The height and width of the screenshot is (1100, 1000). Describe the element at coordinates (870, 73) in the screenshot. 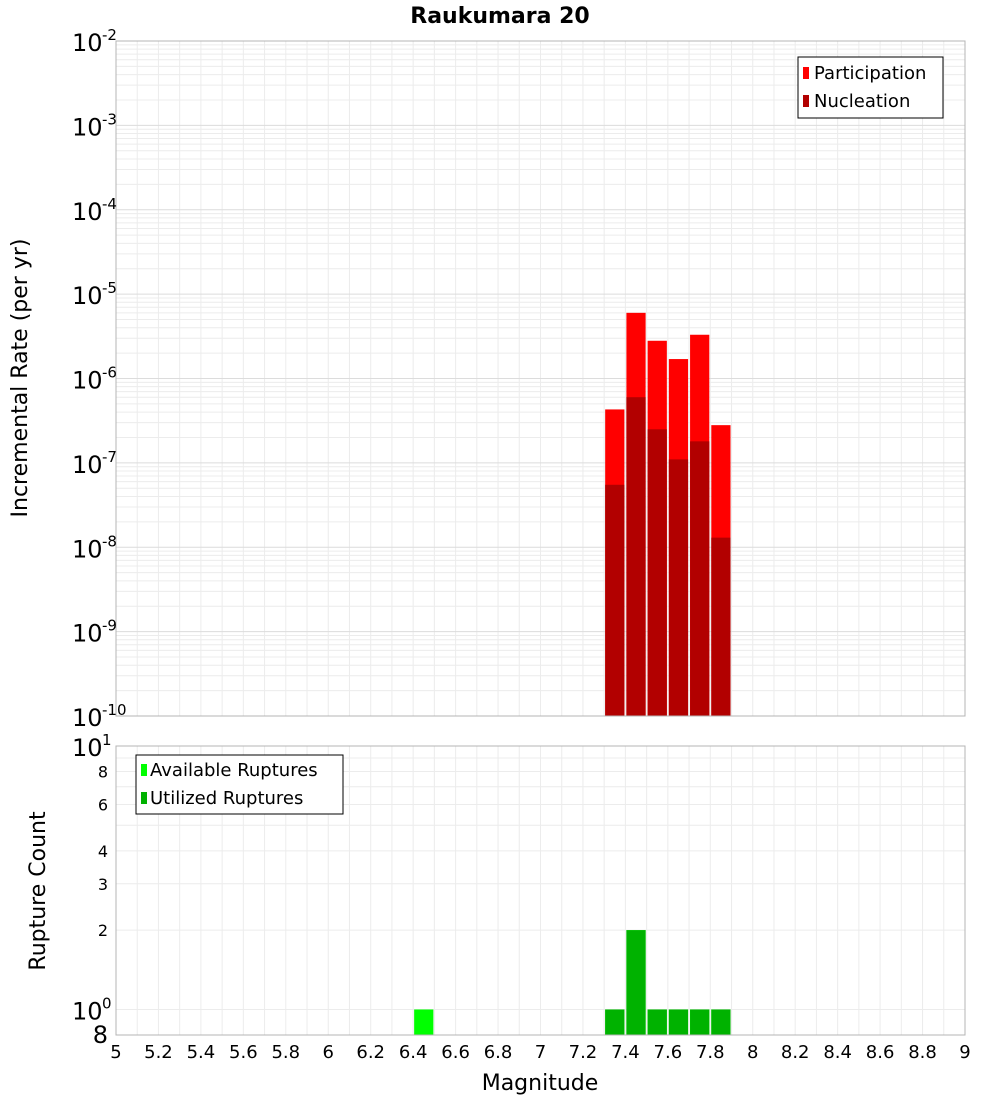

I see `legend-label-participation: Participation` at that location.